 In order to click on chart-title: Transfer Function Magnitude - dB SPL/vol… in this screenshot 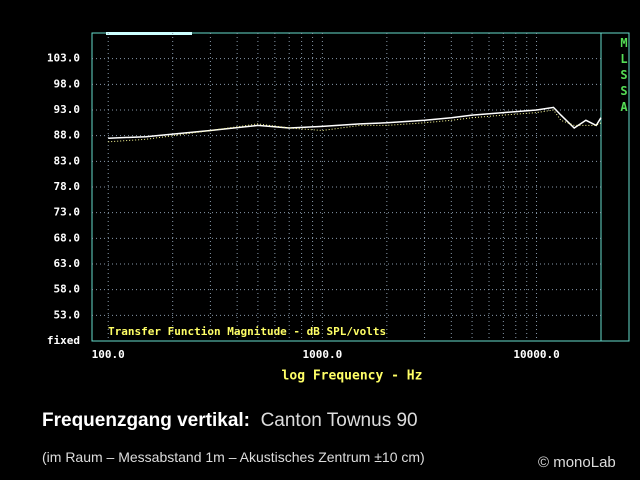, I will do `click(247, 331)`.